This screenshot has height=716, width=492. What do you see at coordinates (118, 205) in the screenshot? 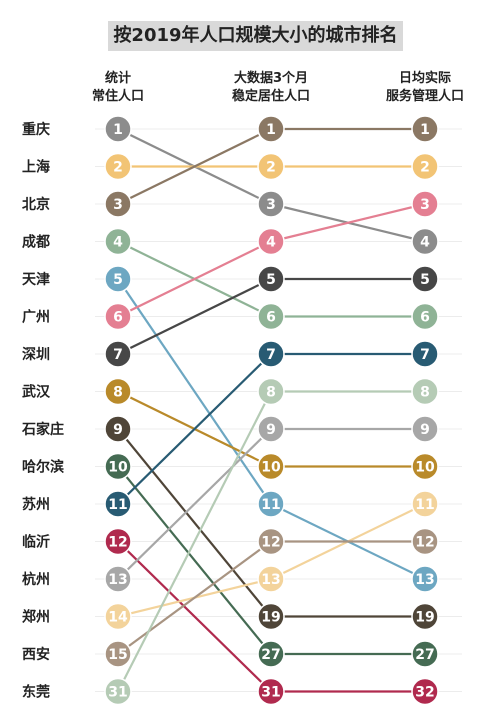
I see `rank-value-label: 3` at bounding box center [118, 205].